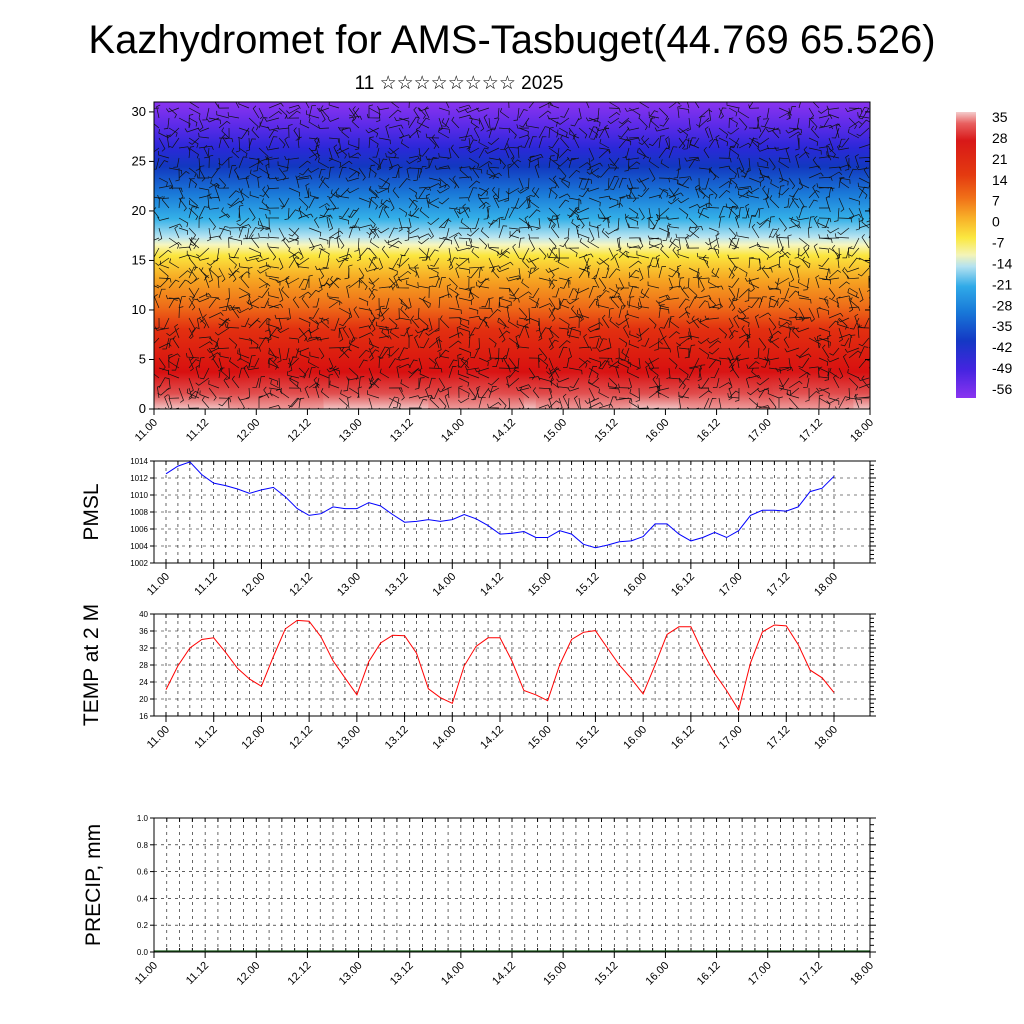  What do you see at coordinates (143, 818) in the screenshot?
I see `y-tick-label: 1.0` at bounding box center [143, 818].